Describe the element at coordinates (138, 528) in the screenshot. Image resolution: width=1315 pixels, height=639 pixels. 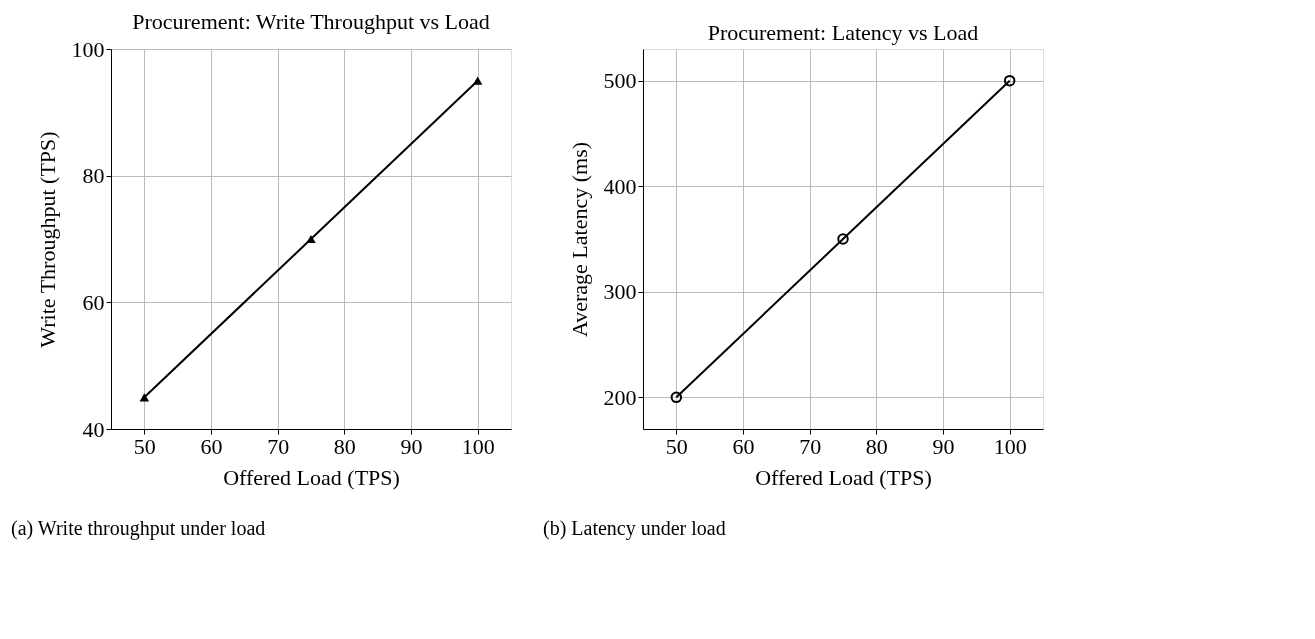
I see `text: (a) Write throughput under load` at that location.